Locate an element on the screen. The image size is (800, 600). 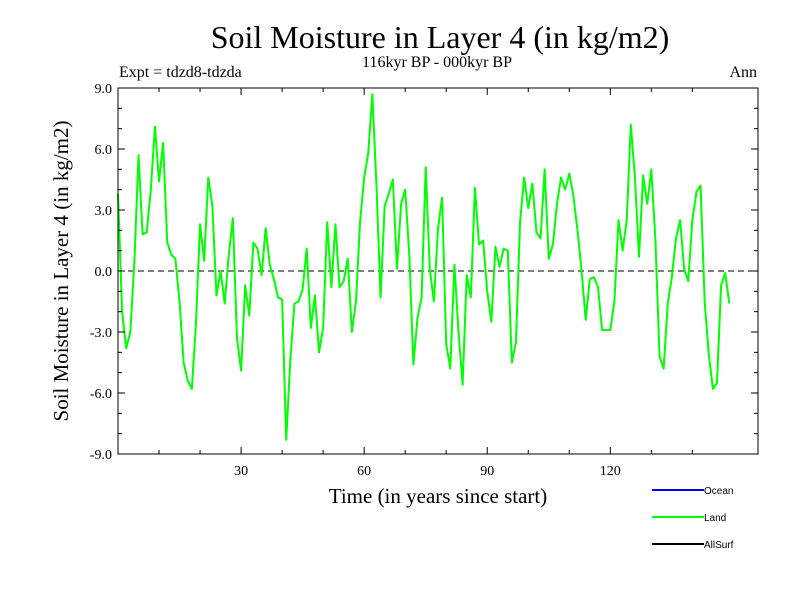
legend: Ocean Land AllSurf is located at coordinates (693, 518).